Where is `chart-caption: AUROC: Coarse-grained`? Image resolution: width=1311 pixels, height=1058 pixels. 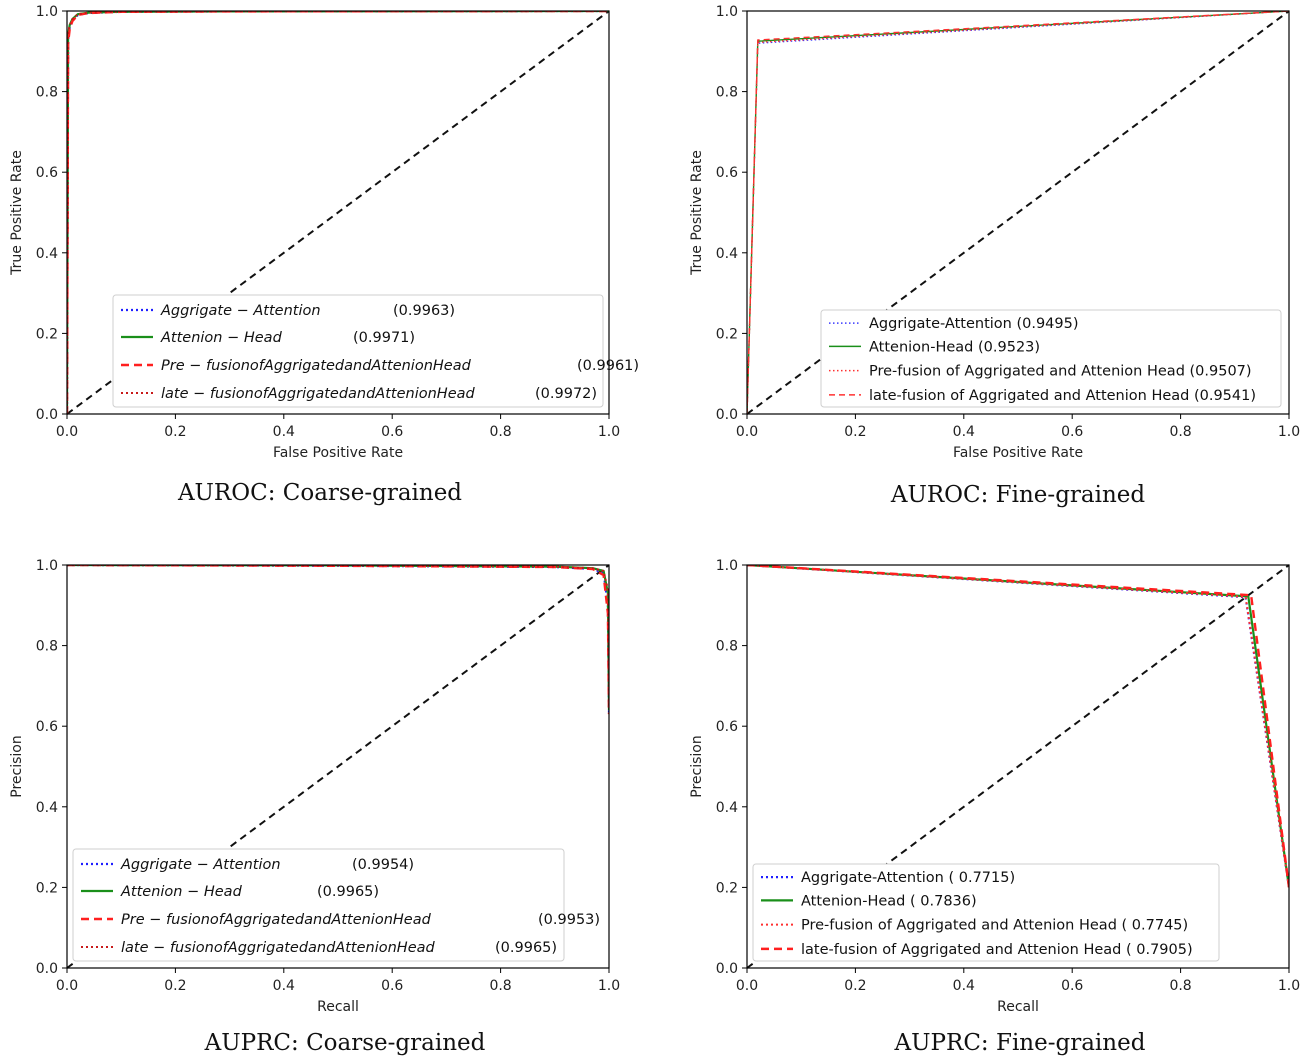
chart-caption: AUROC: Coarse-grained is located at coordinates (319, 493).